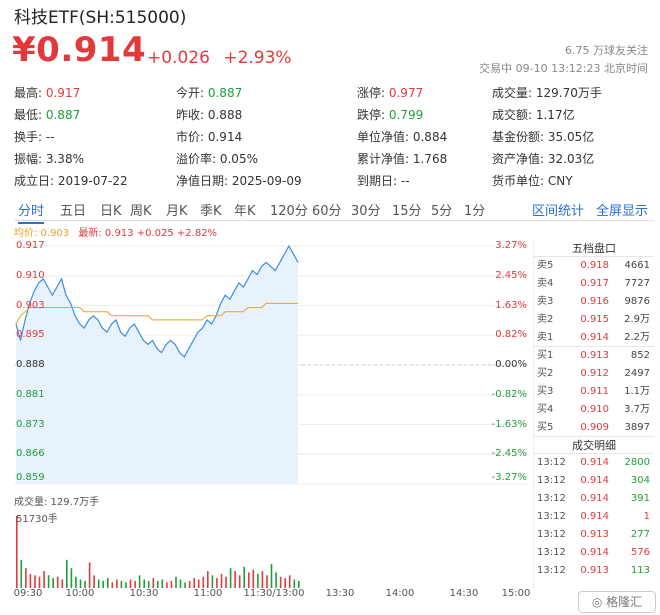 This screenshot has height=615, width=660. What do you see at coordinates (509, 454) in the screenshot?
I see `y-axis-label-right: -2.45%` at bounding box center [509, 454].